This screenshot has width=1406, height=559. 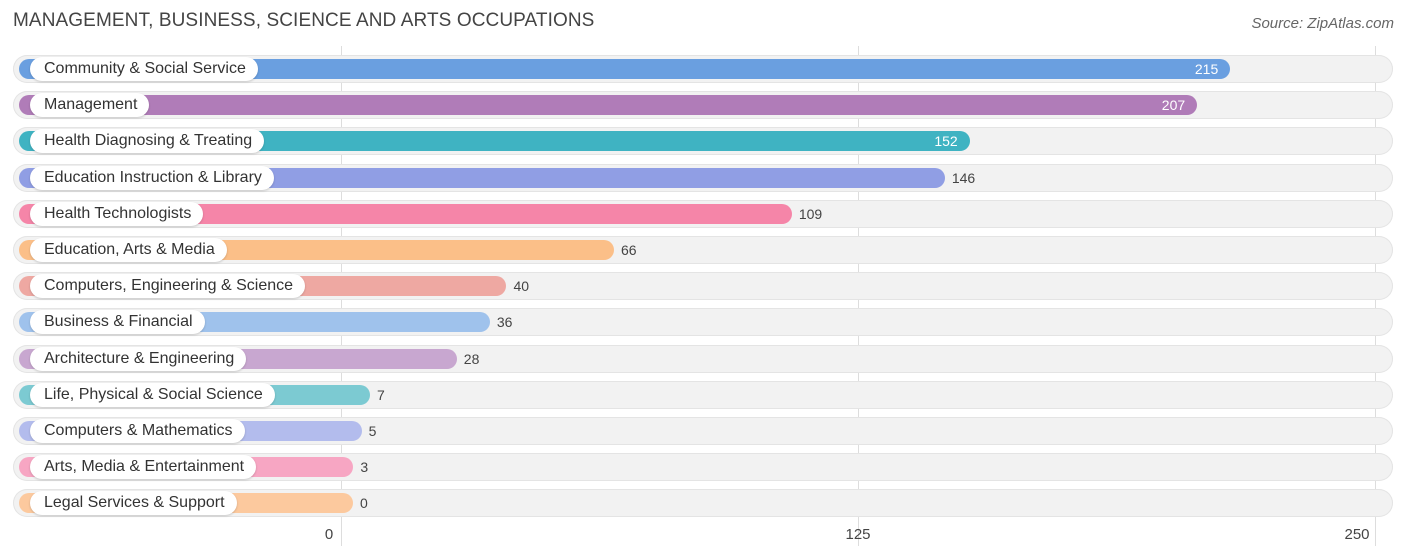 I want to click on category-label: Legal Services & Support, so click(x=133, y=503).